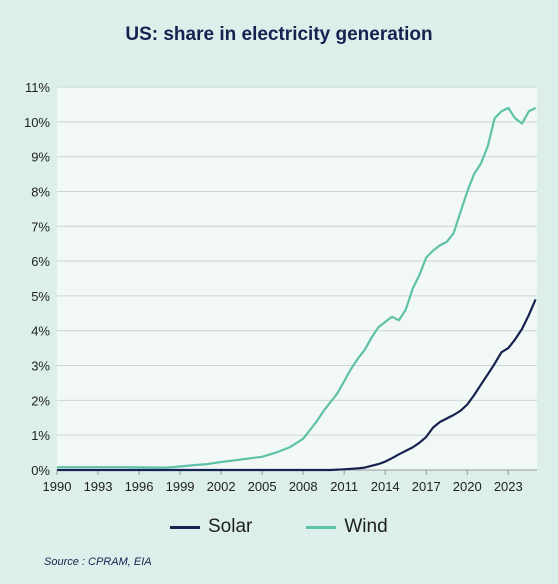 This screenshot has height=584, width=558. Describe the element at coordinates (467, 486) in the screenshot. I see `x-tick-label: 2020` at that location.